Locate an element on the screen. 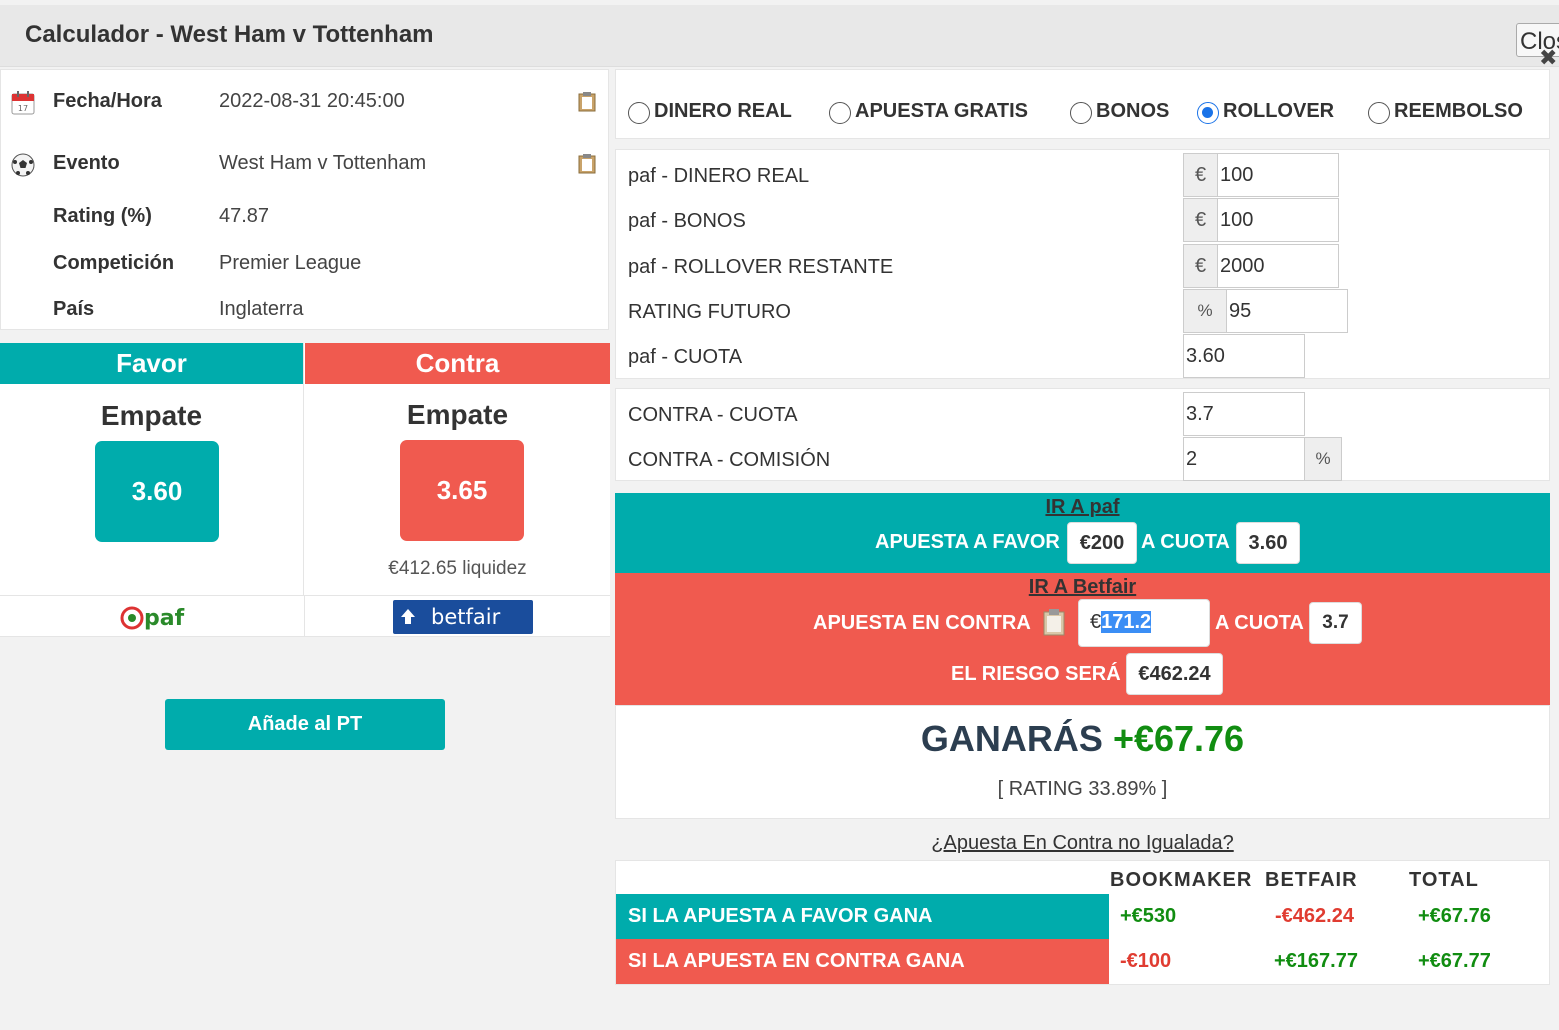  info-row-rating: Rating (%) 47.87 is located at coordinates (305, 220).